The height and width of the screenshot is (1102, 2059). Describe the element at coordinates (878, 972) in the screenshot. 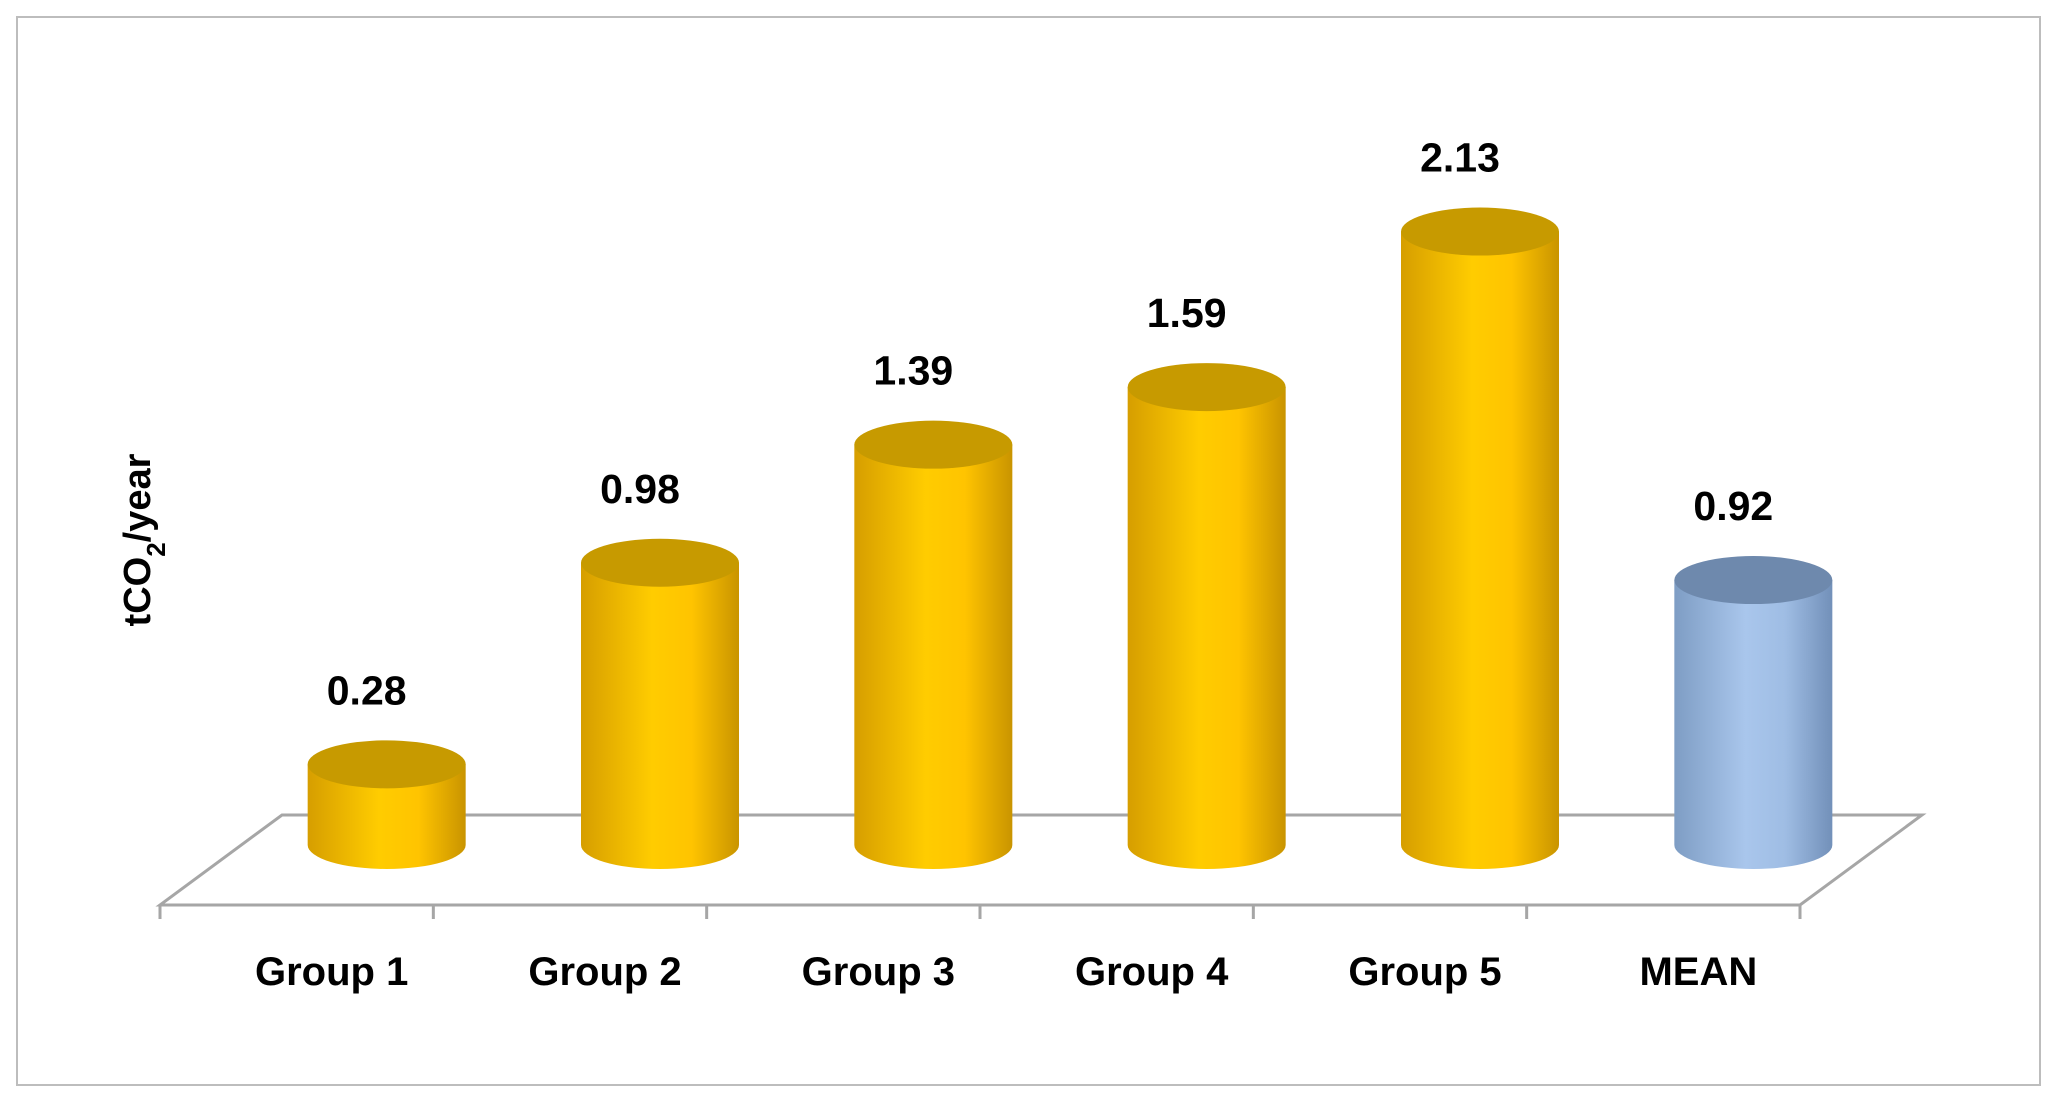

I see `category-label: Group 3` at that location.